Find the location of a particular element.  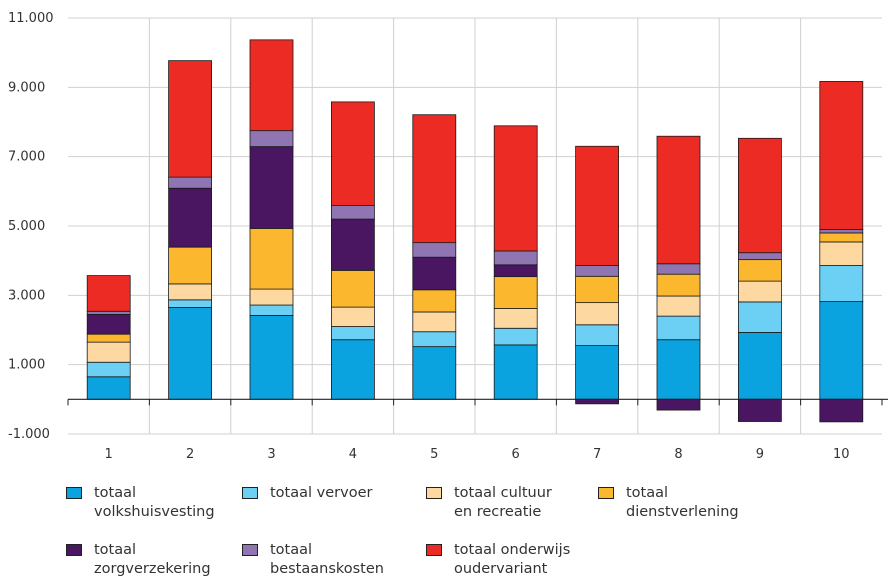

y-tick-label: 7.000 is located at coordinates (26, 157).